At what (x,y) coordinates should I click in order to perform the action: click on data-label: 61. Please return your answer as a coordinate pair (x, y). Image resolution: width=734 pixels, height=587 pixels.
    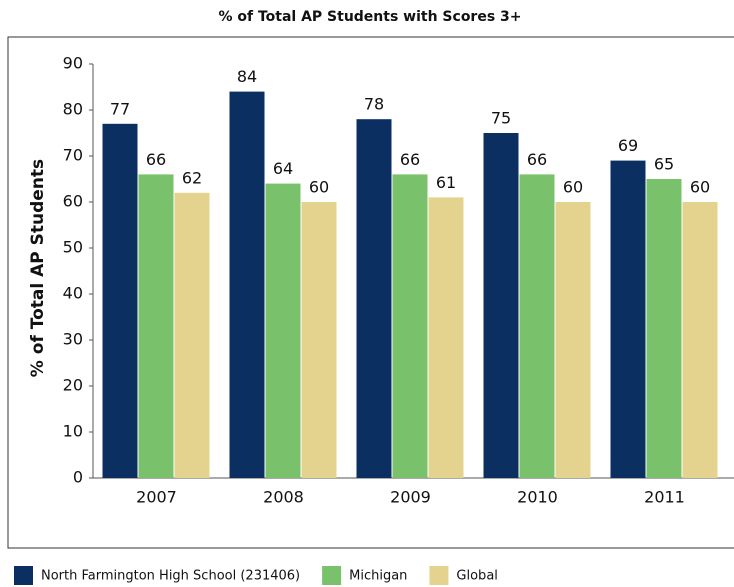
    Looking at the image, I should click on (446, 182).